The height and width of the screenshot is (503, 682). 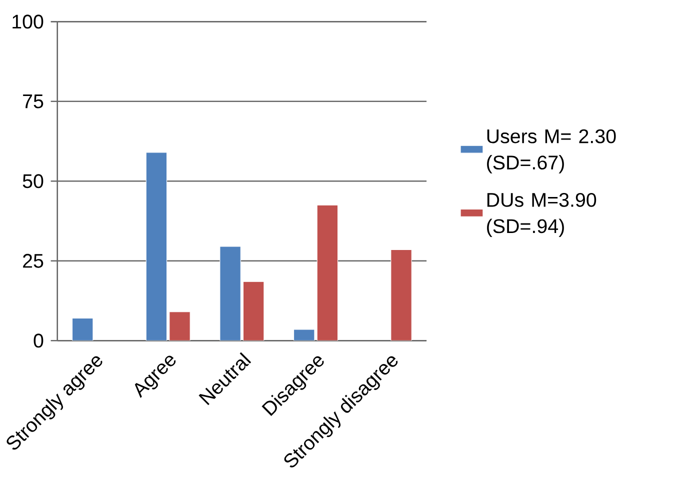 I want to click on y-tick-label: 0, so click(x=39, y=341).